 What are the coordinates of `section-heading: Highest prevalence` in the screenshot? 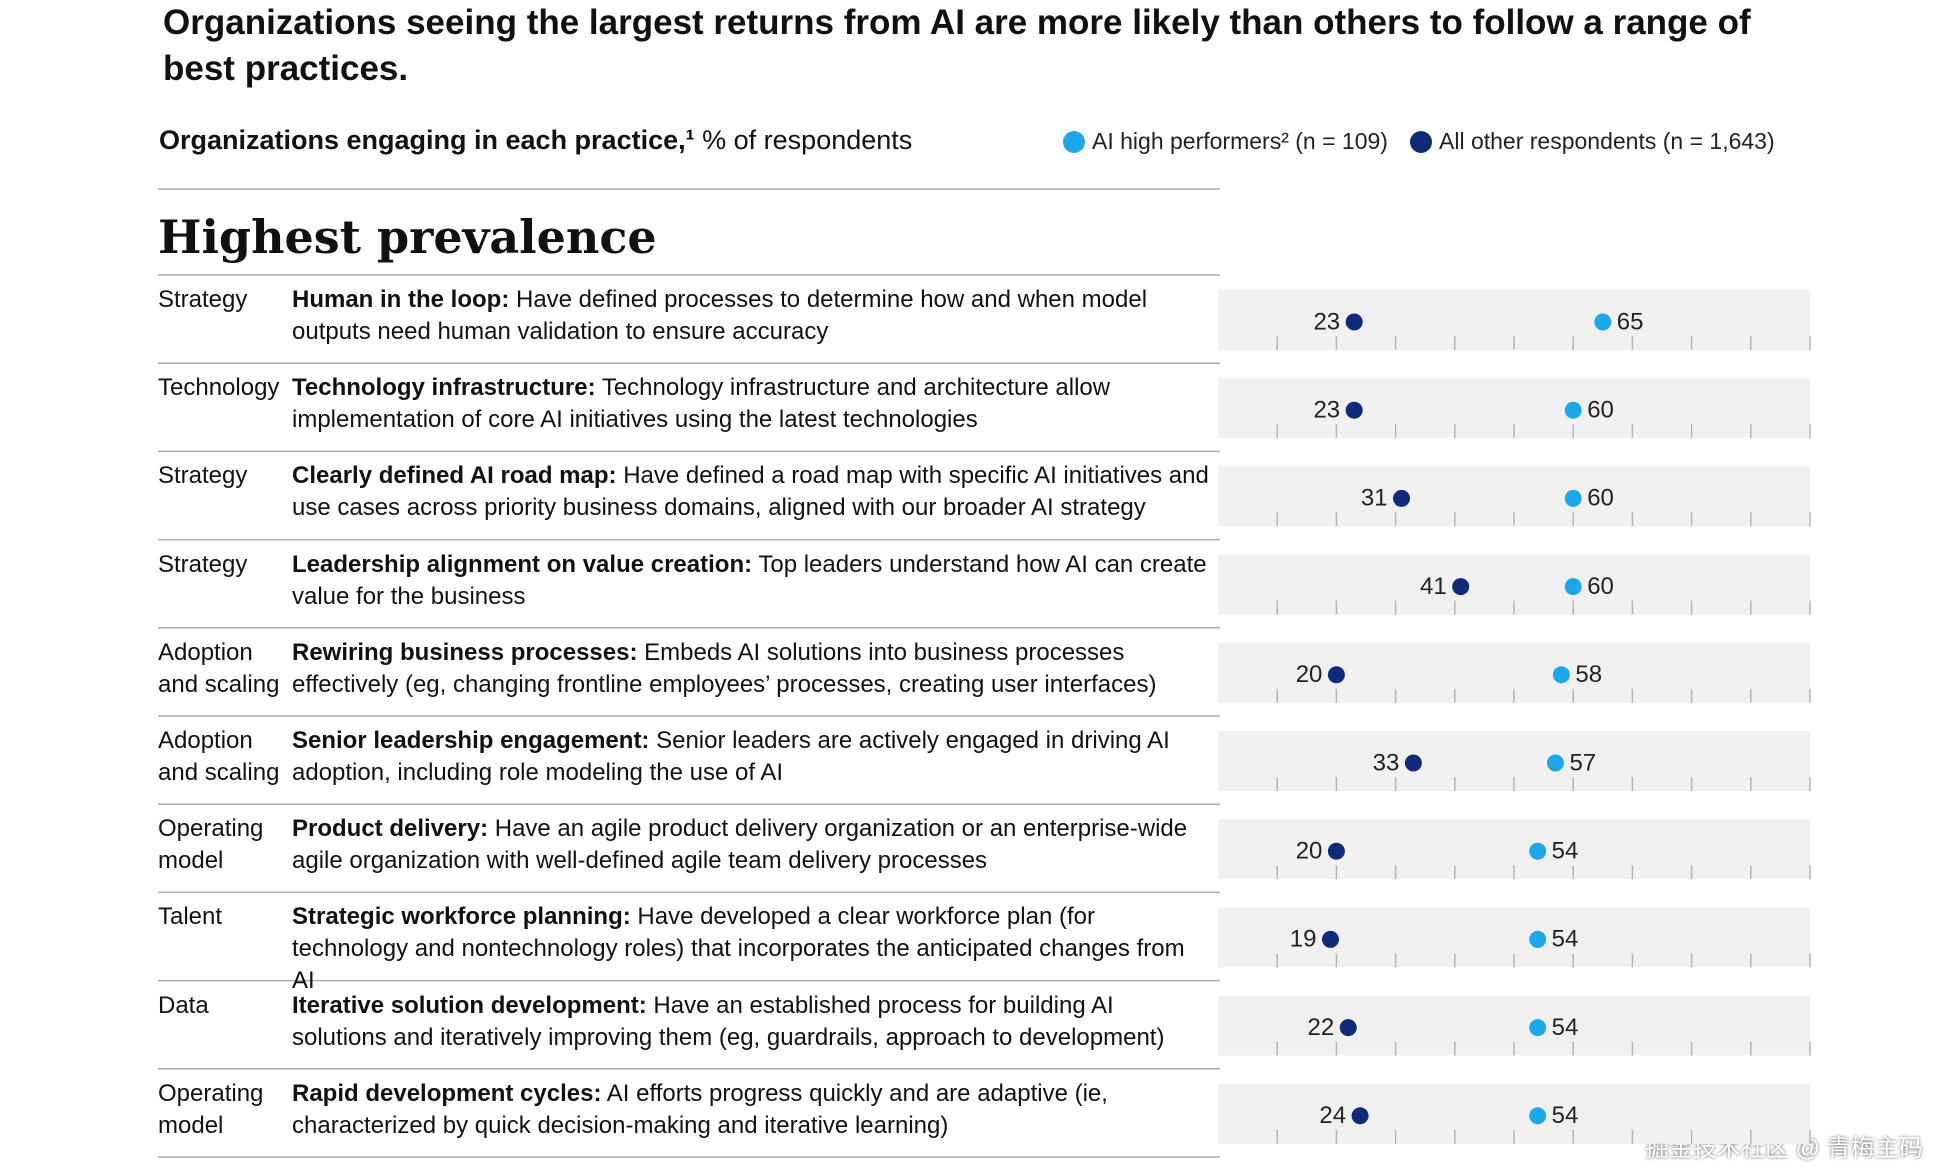 It's located at (407, 237).